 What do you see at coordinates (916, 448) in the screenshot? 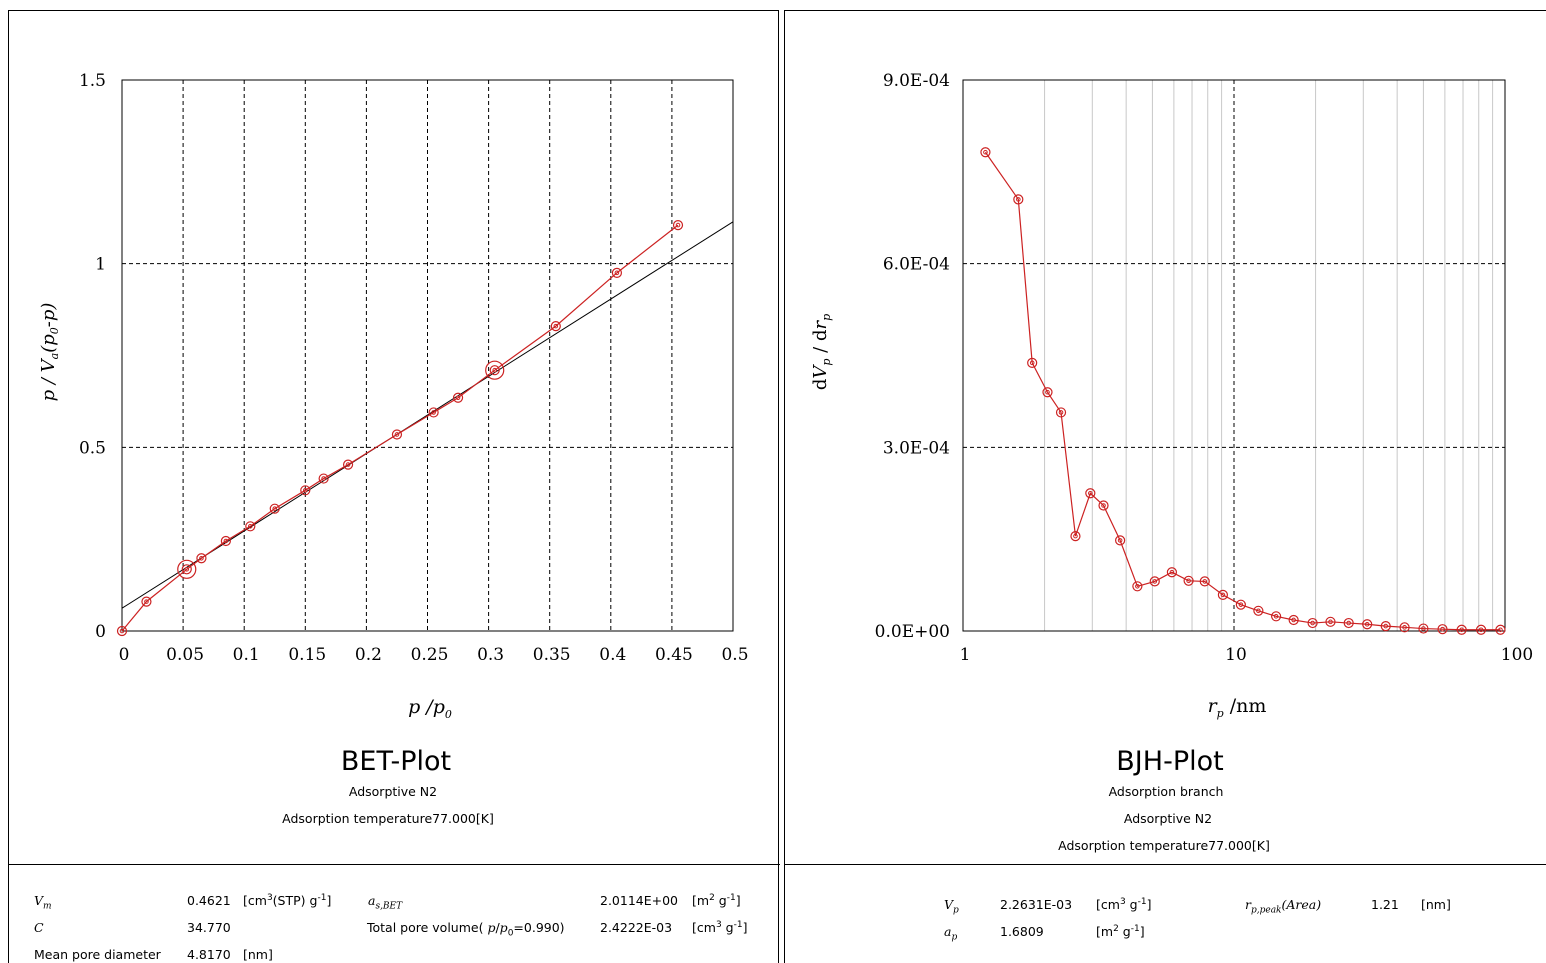
I see `bjh-y-tick-label: 3.0E-04` at bounding box center [916, 448].